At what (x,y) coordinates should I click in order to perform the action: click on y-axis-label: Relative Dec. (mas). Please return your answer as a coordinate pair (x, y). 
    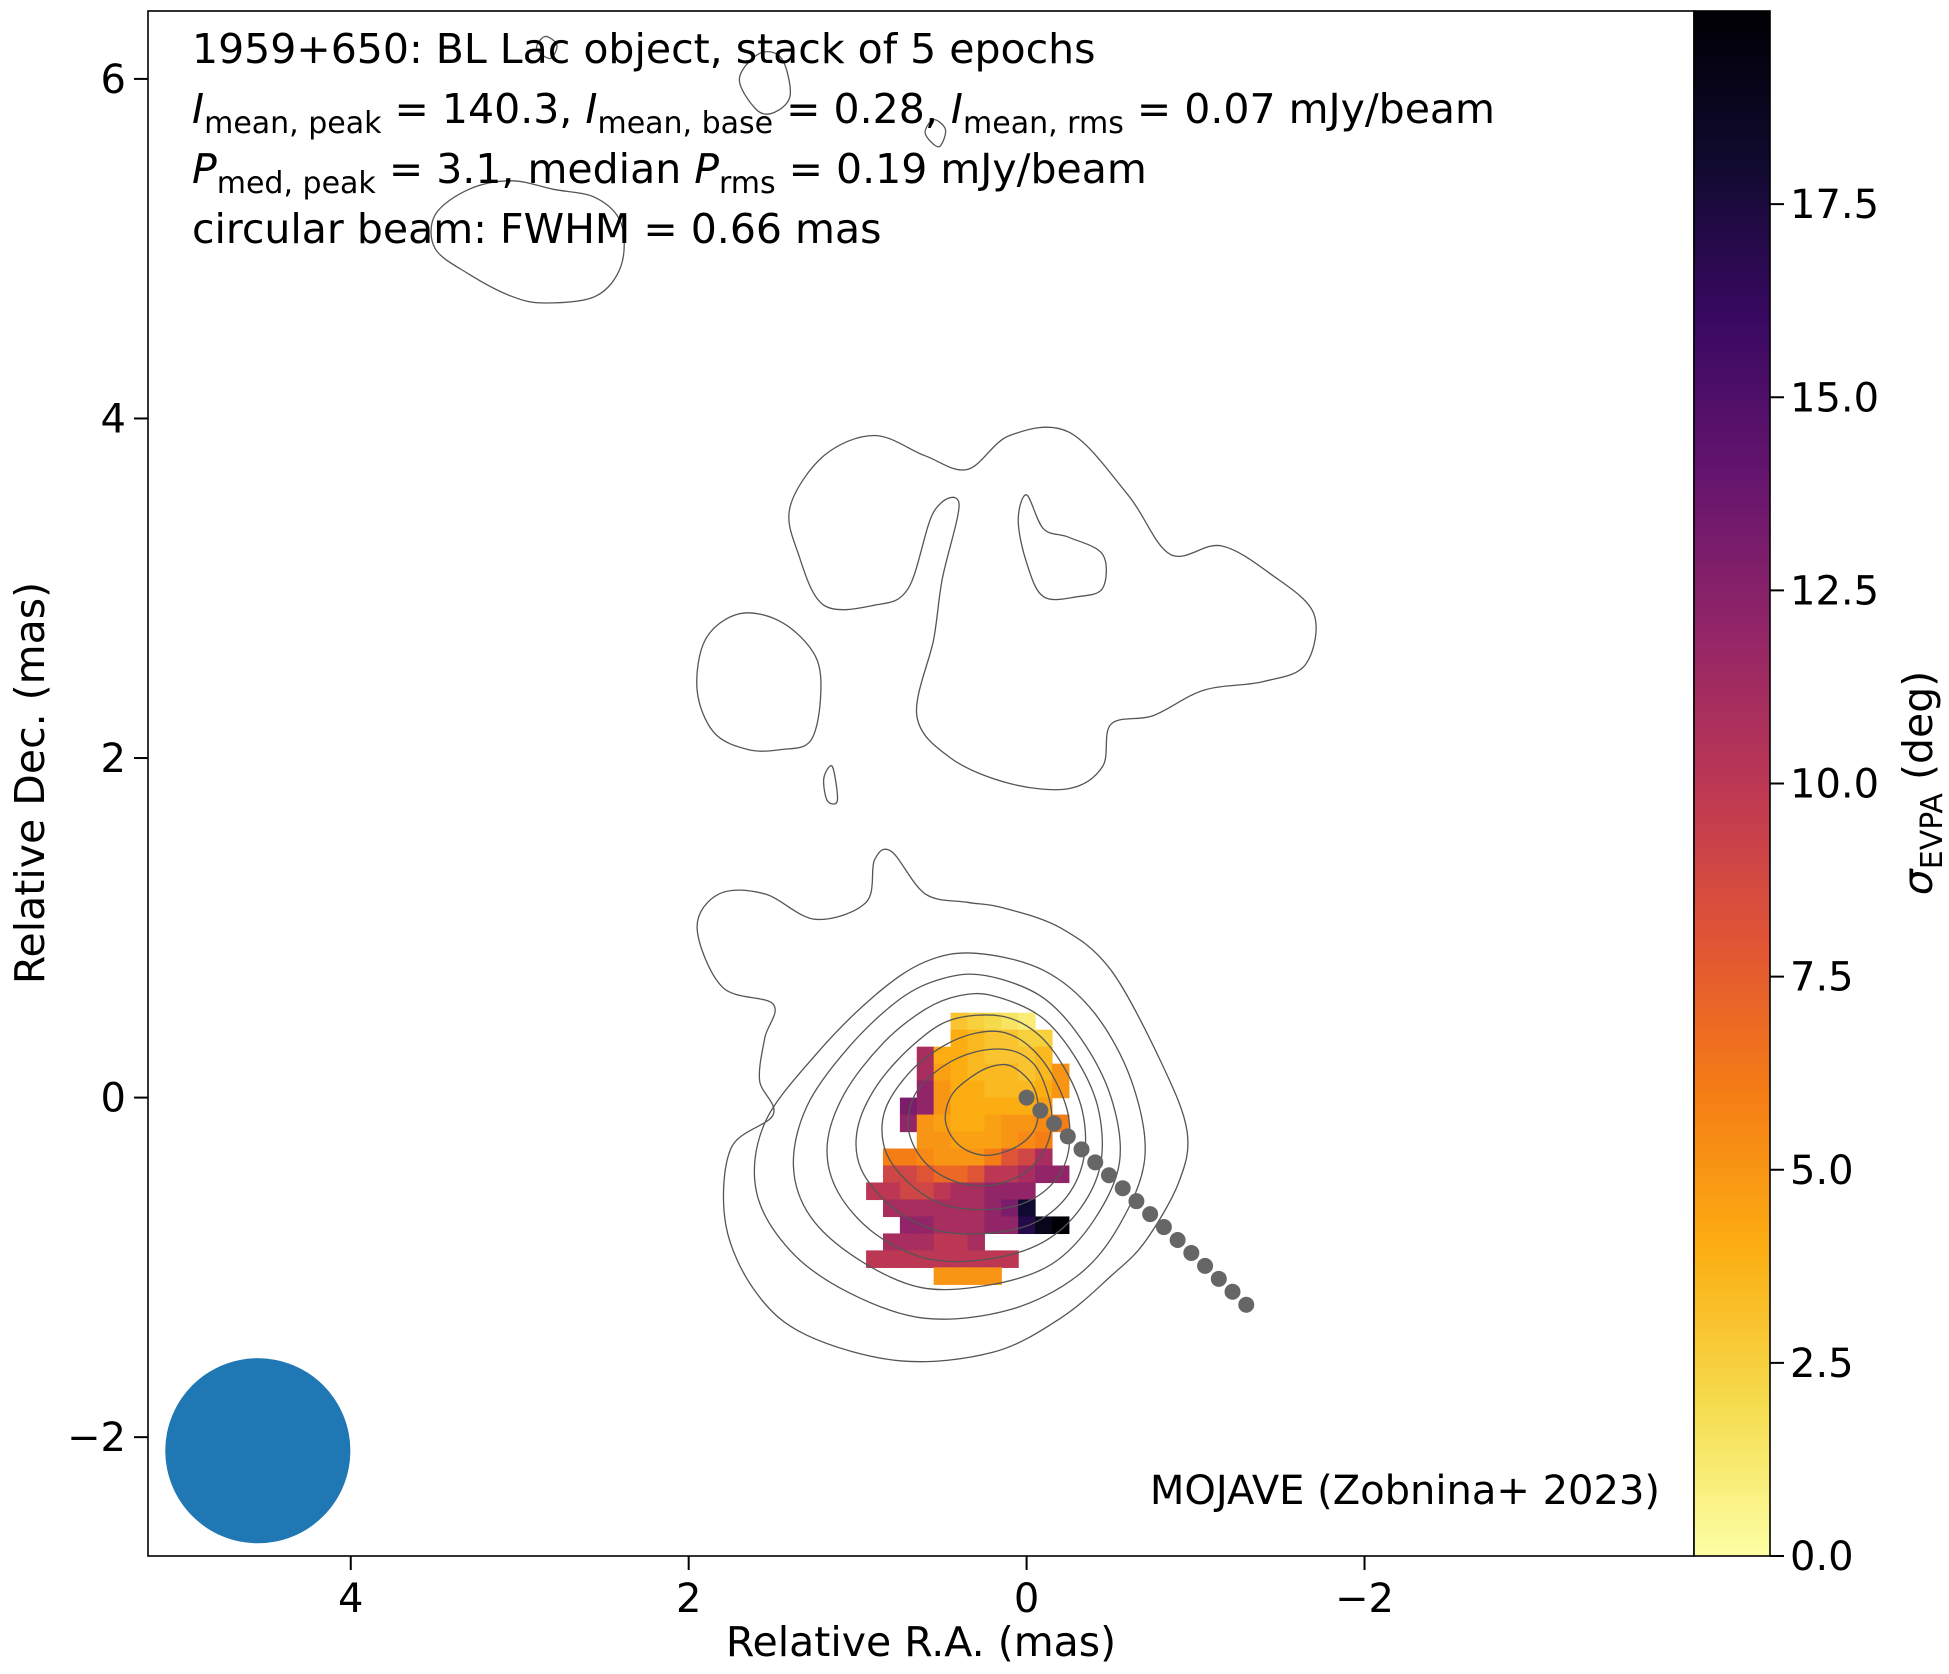
    Looking at the image, I should click on (30, 783).